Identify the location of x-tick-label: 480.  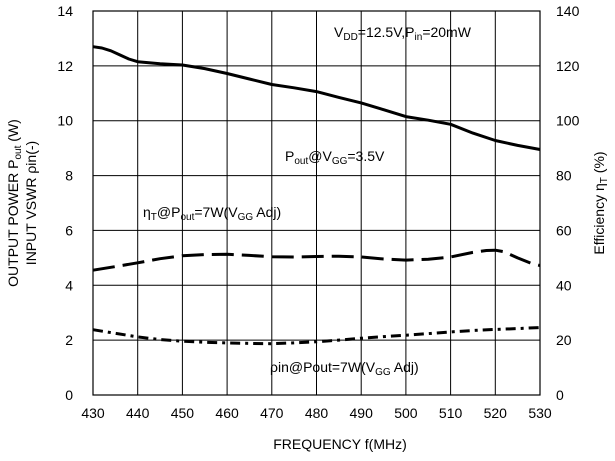
(317, 413).